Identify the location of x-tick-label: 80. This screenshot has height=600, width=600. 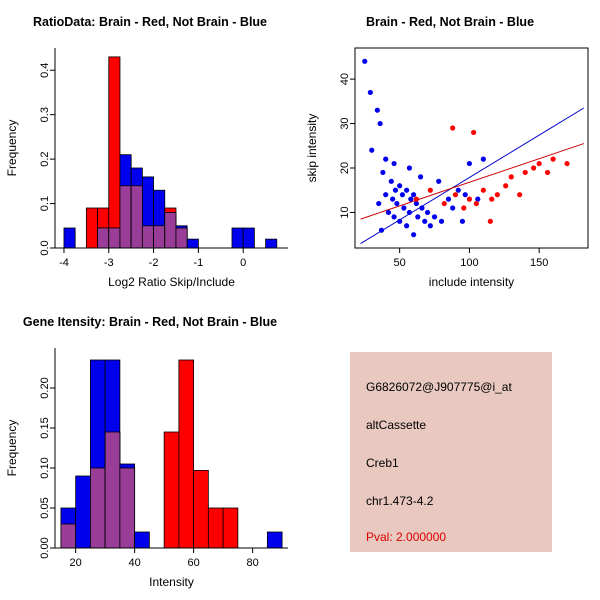
(252, 563).